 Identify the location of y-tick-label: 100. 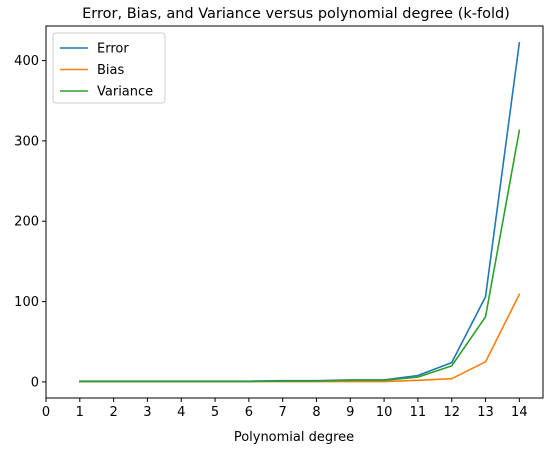
(26, 302).